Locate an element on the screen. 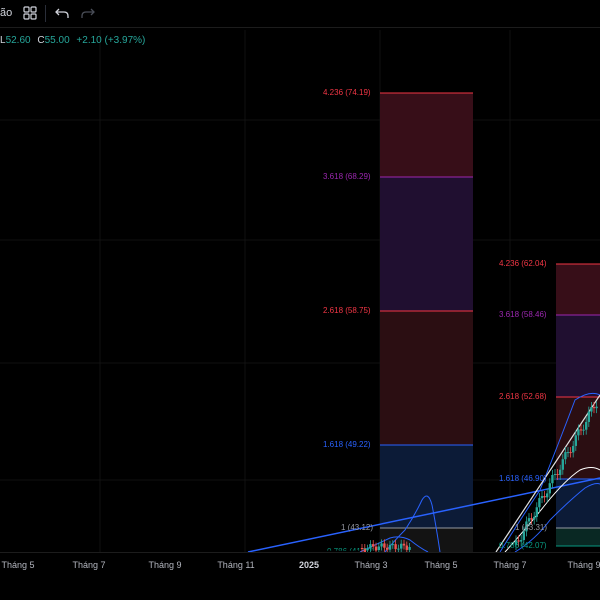 The image size is (600, 600). fib-left-2618: 2.618 (58.75) is located at coordinates (347, 310).